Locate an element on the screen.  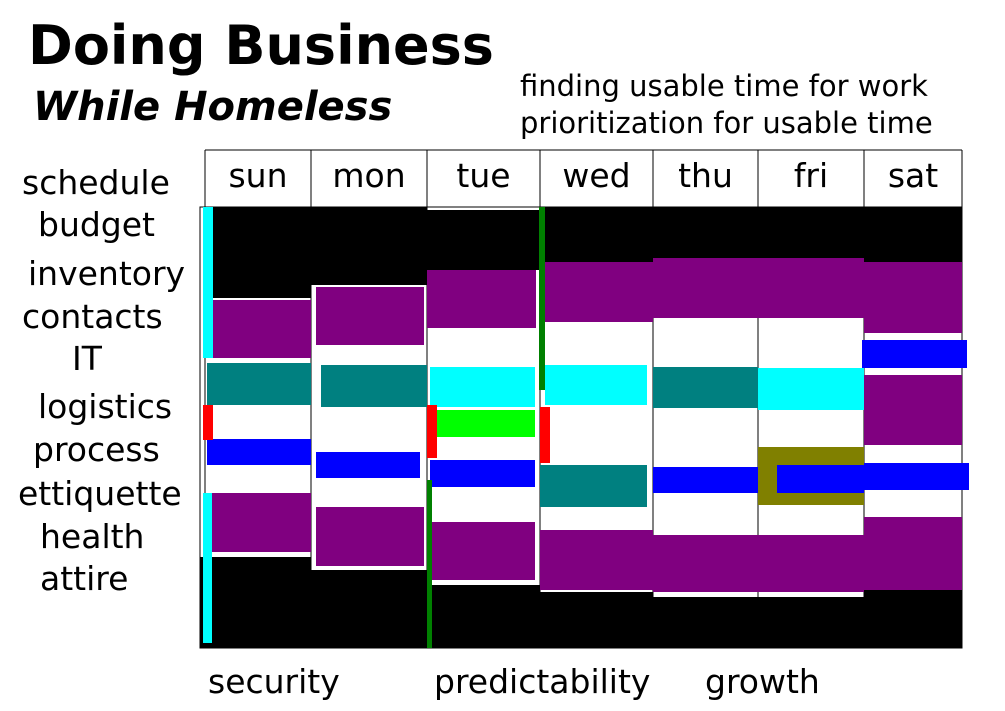
title: Doing Business is located at coordinates (261, 45).